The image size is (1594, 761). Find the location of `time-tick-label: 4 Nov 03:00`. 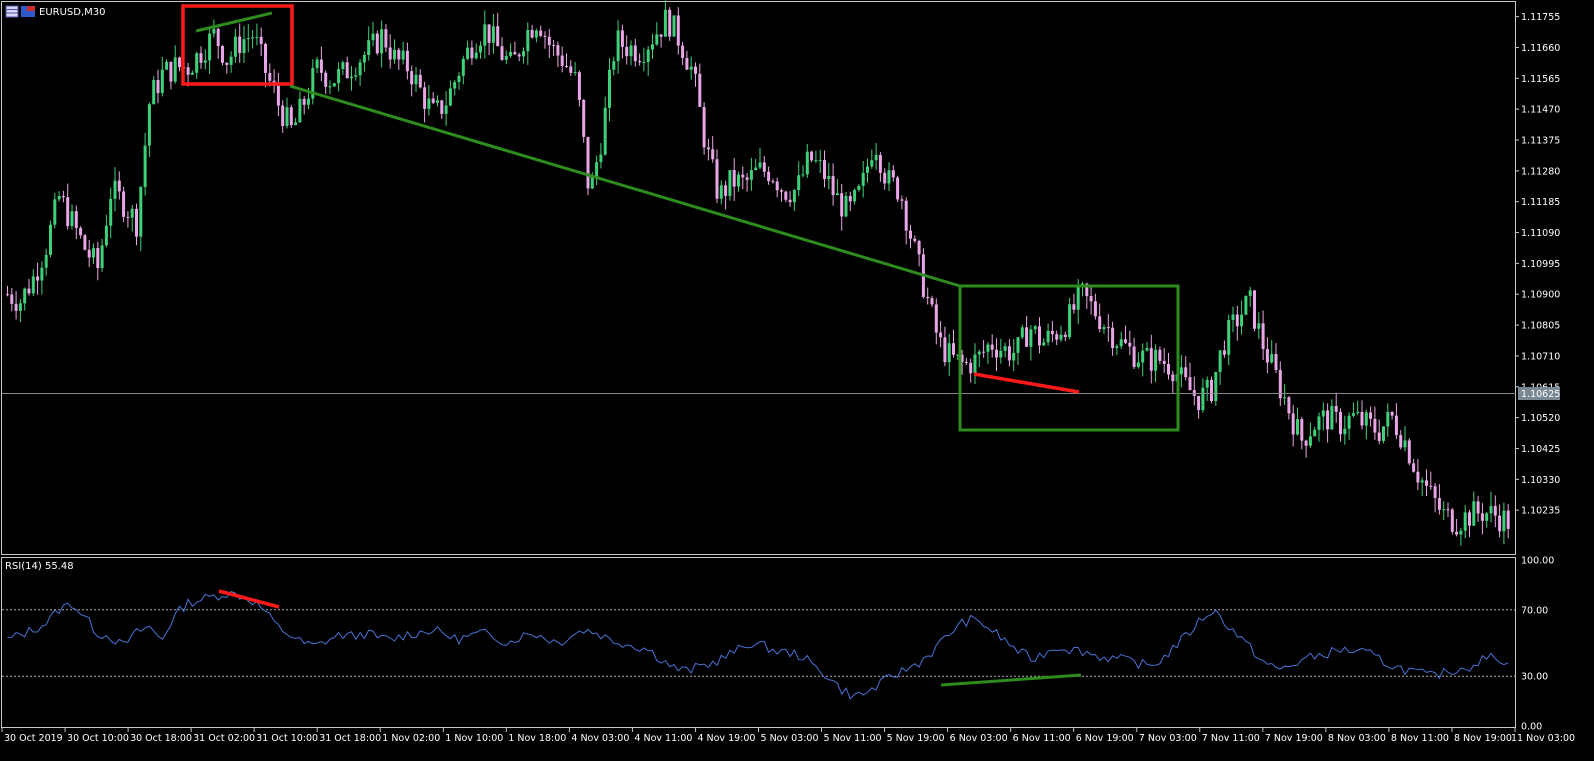

time-tick-label: 4 Nov 03:00 is located at coordinates (600, 738).